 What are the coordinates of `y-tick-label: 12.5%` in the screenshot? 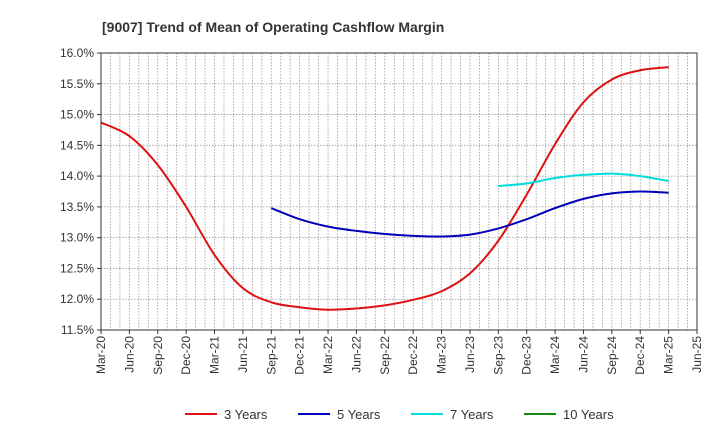 It's located at (77, 268).